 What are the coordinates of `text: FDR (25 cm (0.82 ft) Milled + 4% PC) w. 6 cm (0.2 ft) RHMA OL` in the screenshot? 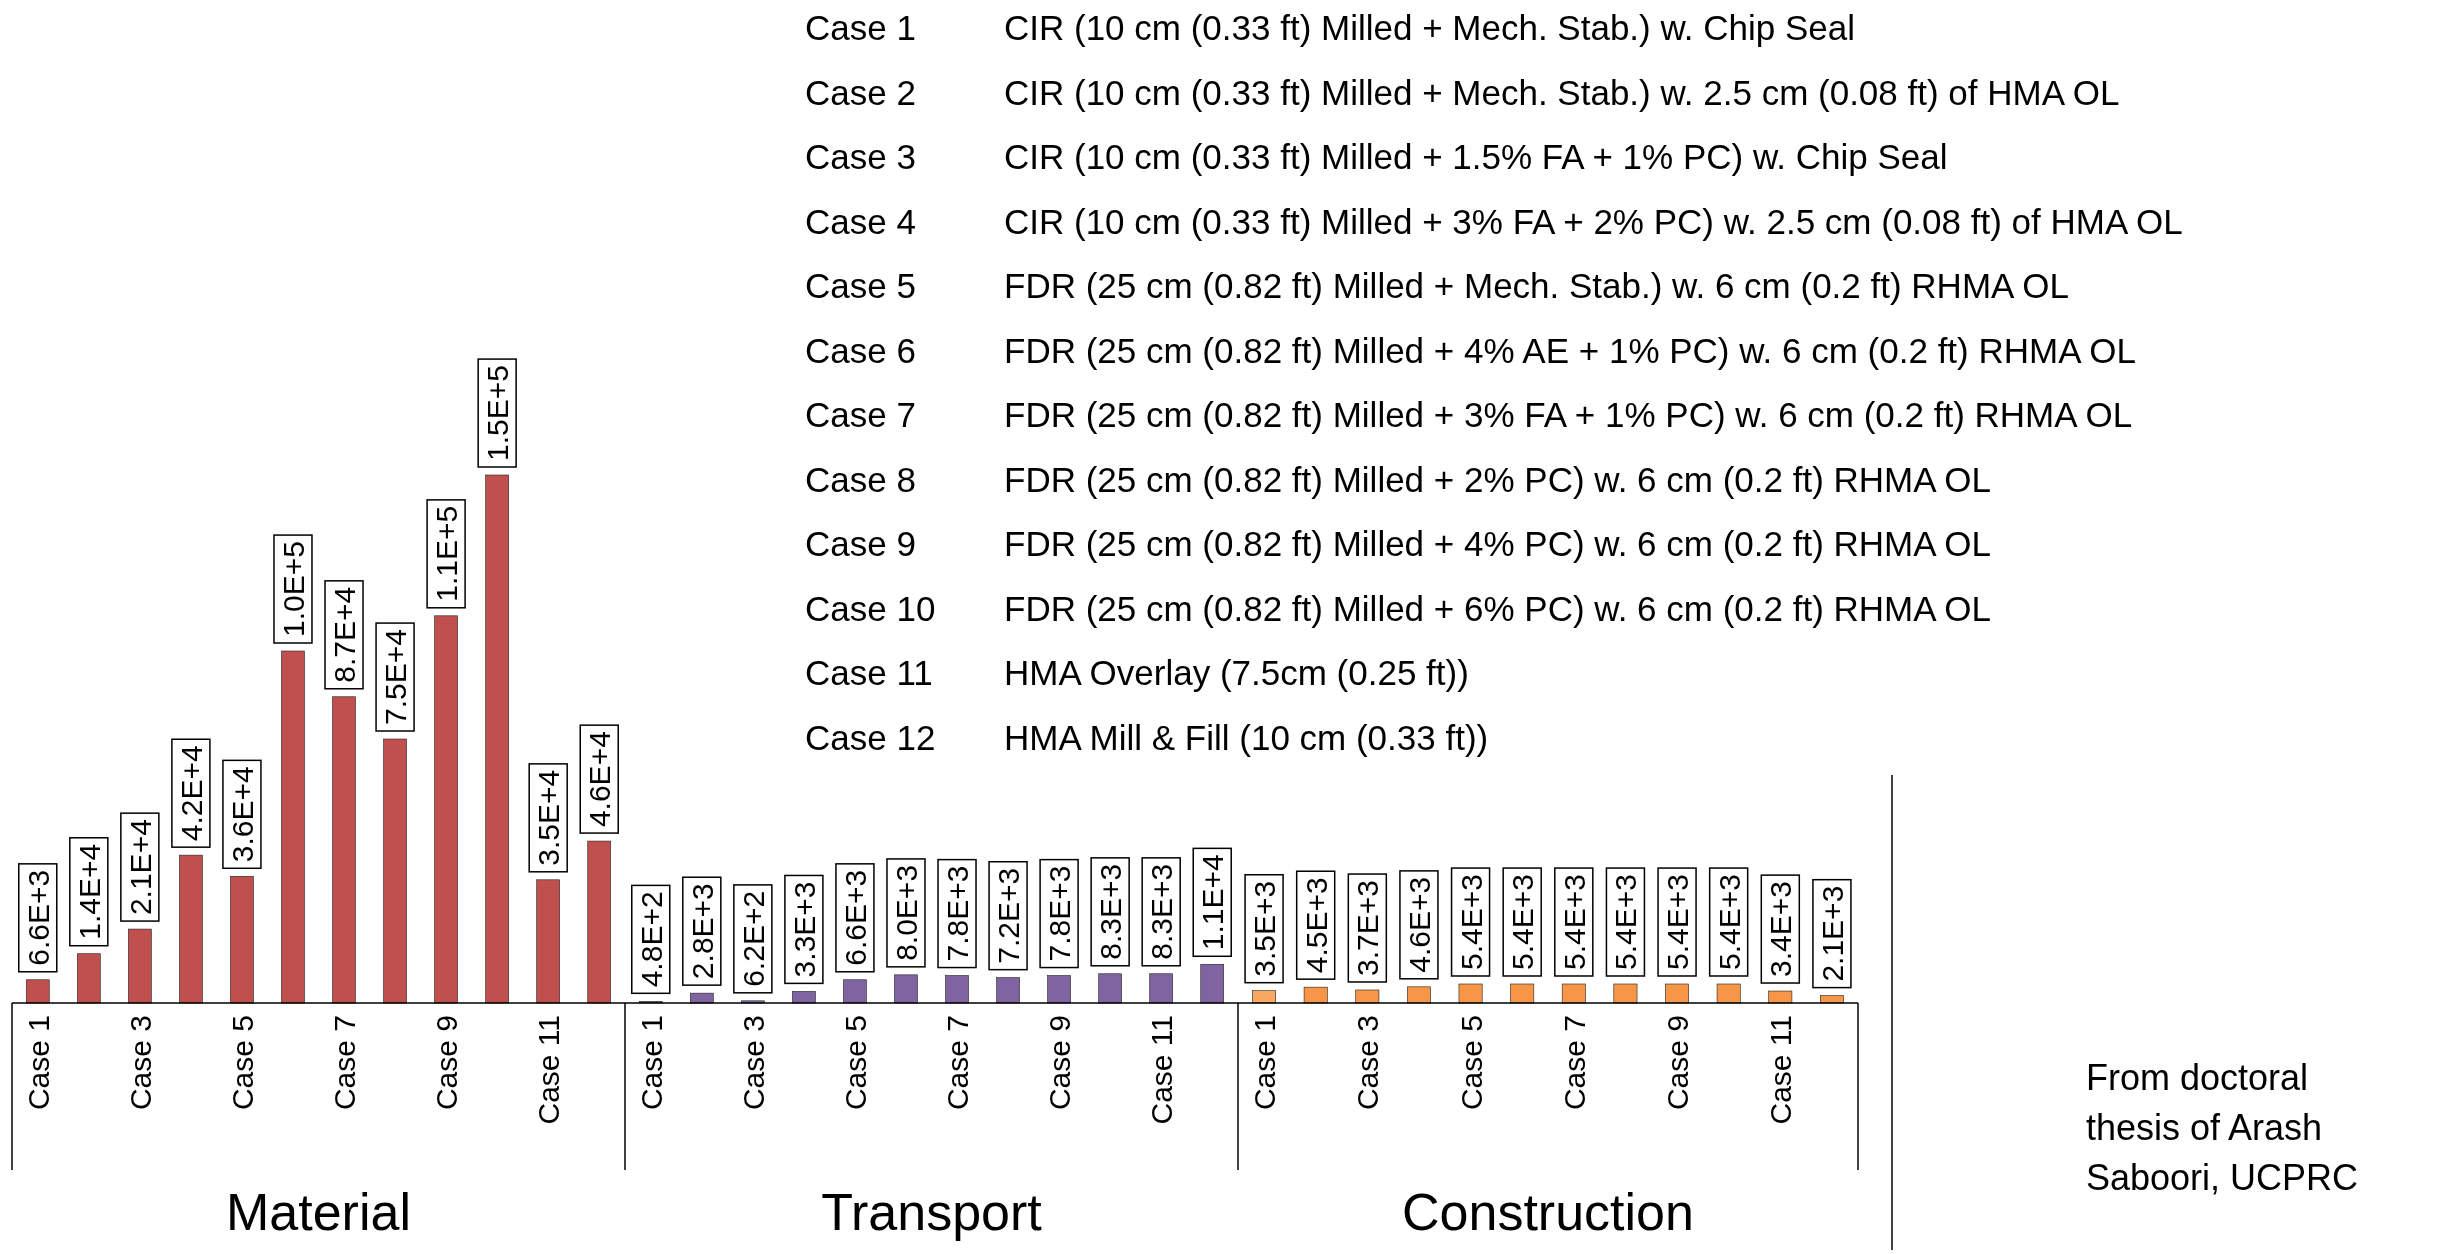 It's located at (1498, 544).